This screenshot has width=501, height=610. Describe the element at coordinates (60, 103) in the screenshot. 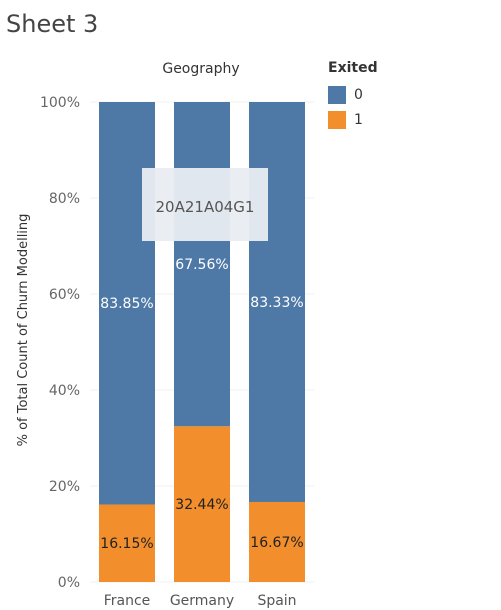

I see `y-tick-label: 100%` at that location.